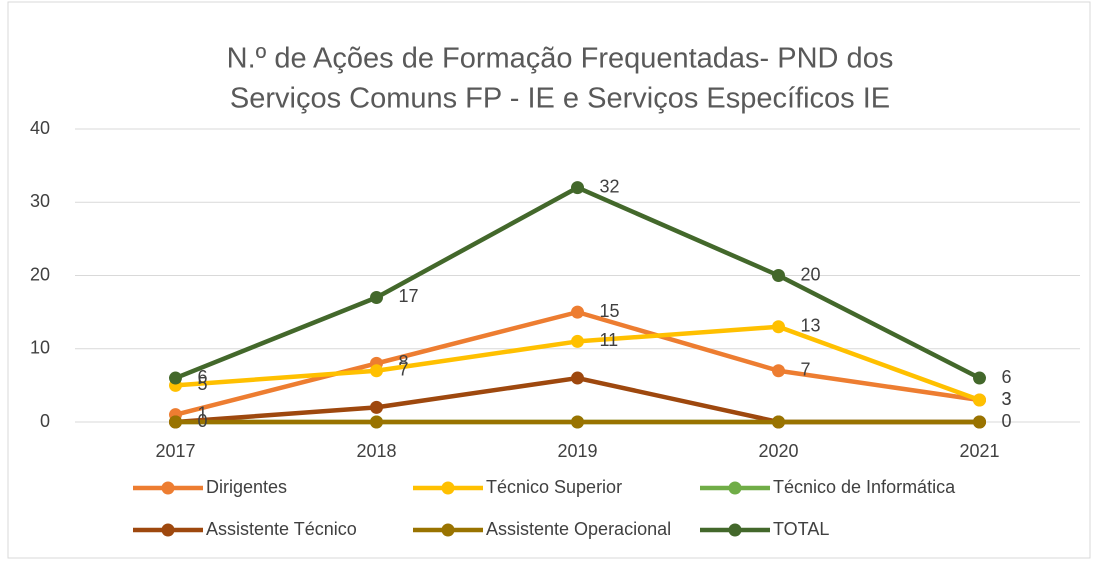 Image resolution: width=1098 pixels, height=561 pixels. I want to click on data-label: 3, so click(1007, 399).